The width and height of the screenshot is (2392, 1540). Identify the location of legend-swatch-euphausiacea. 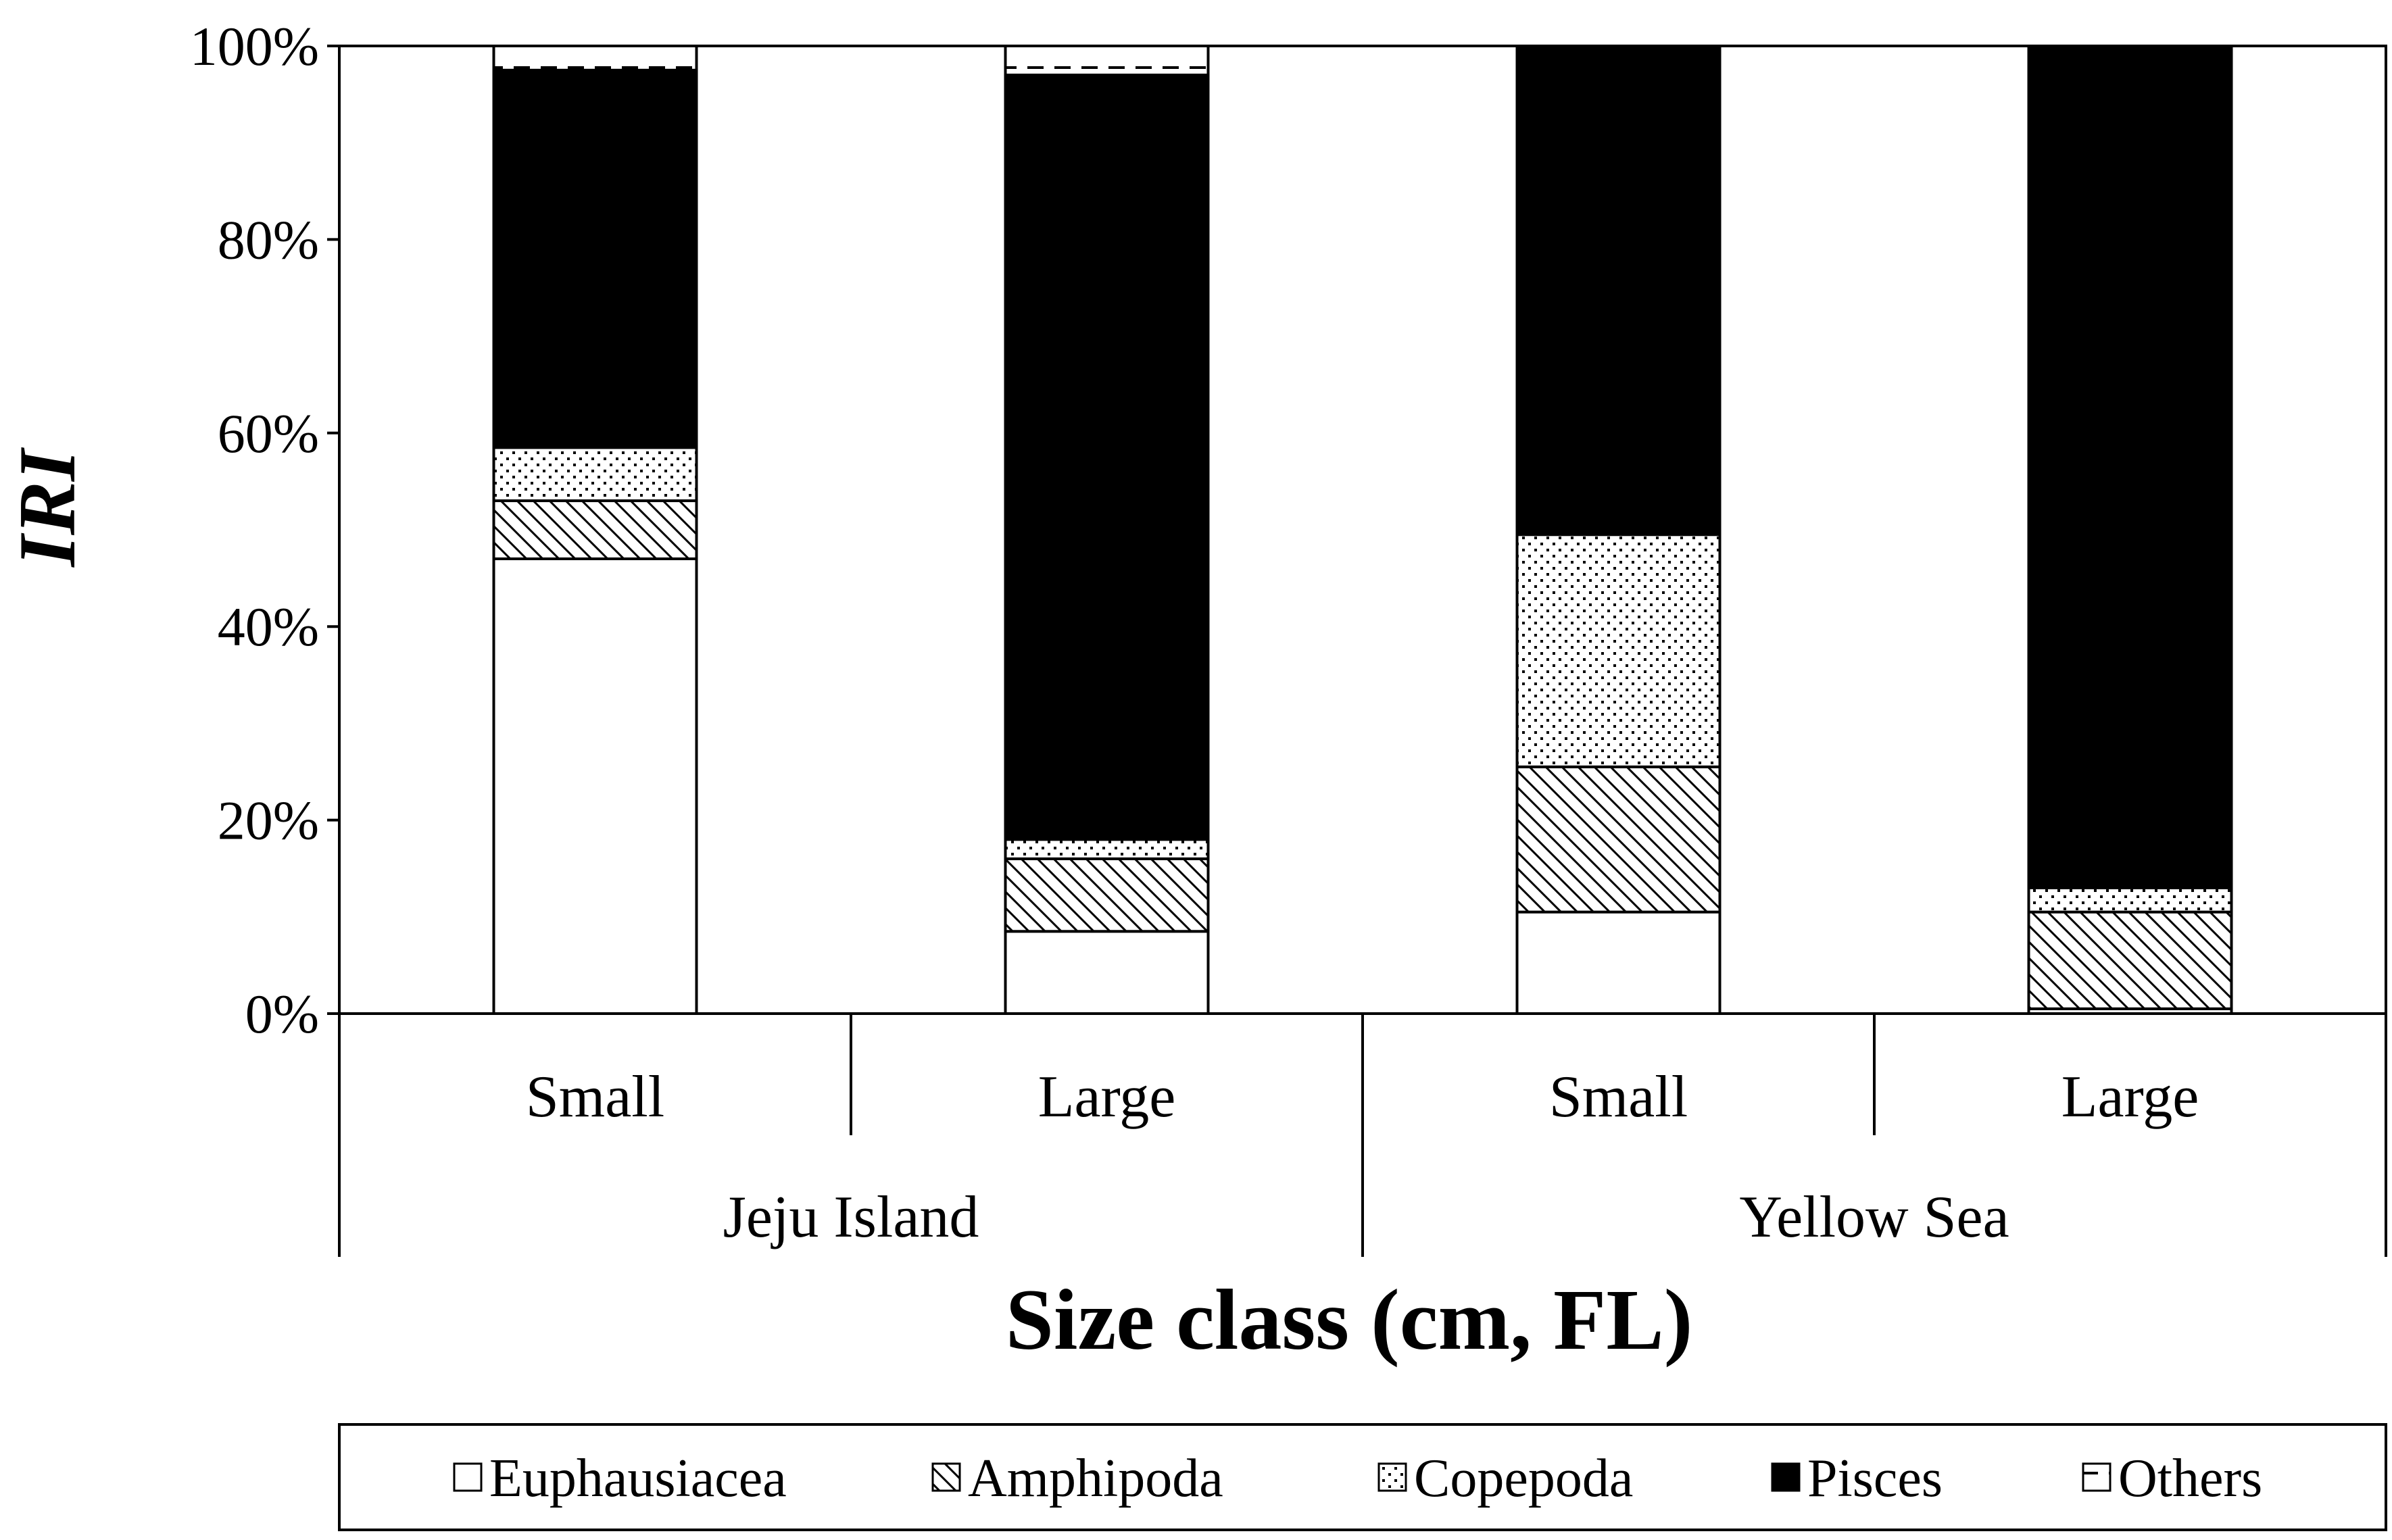
(468, 1477).